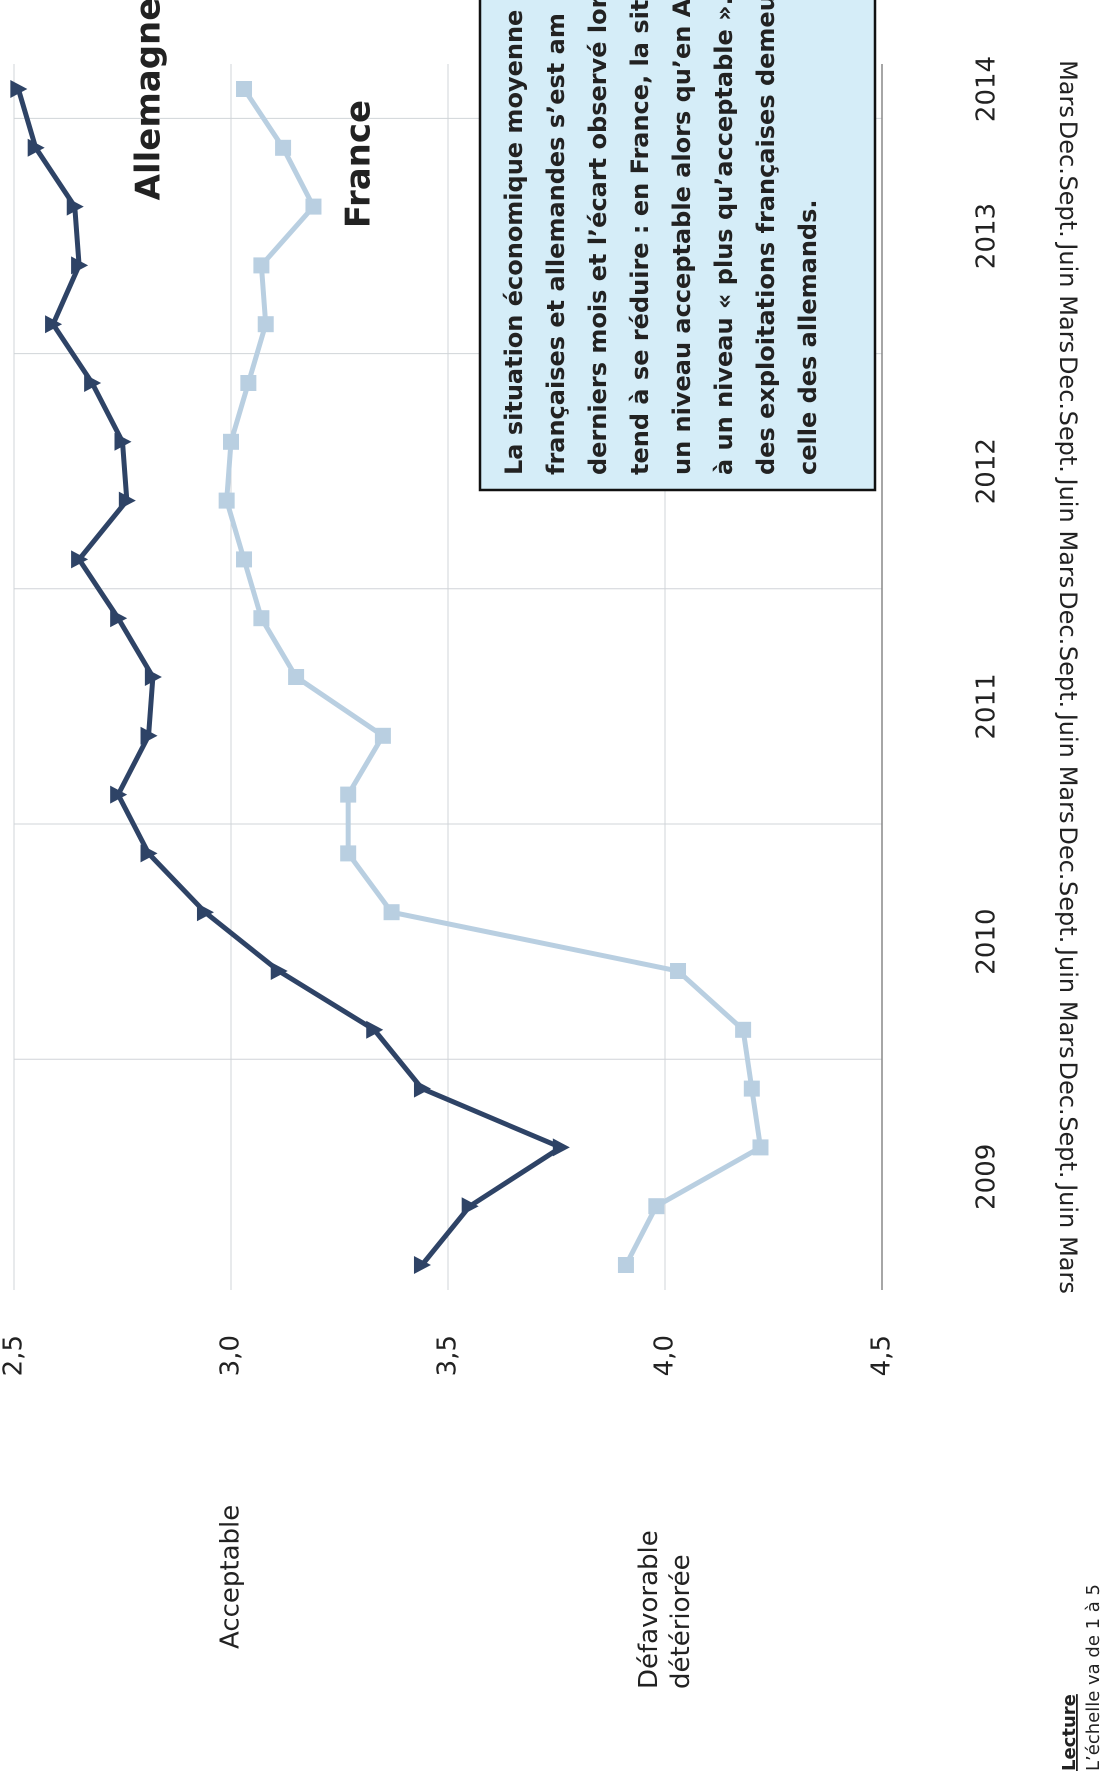 This screenshot has width=1108, height=1779. I want to click on series-label: France, so click(359, 164).